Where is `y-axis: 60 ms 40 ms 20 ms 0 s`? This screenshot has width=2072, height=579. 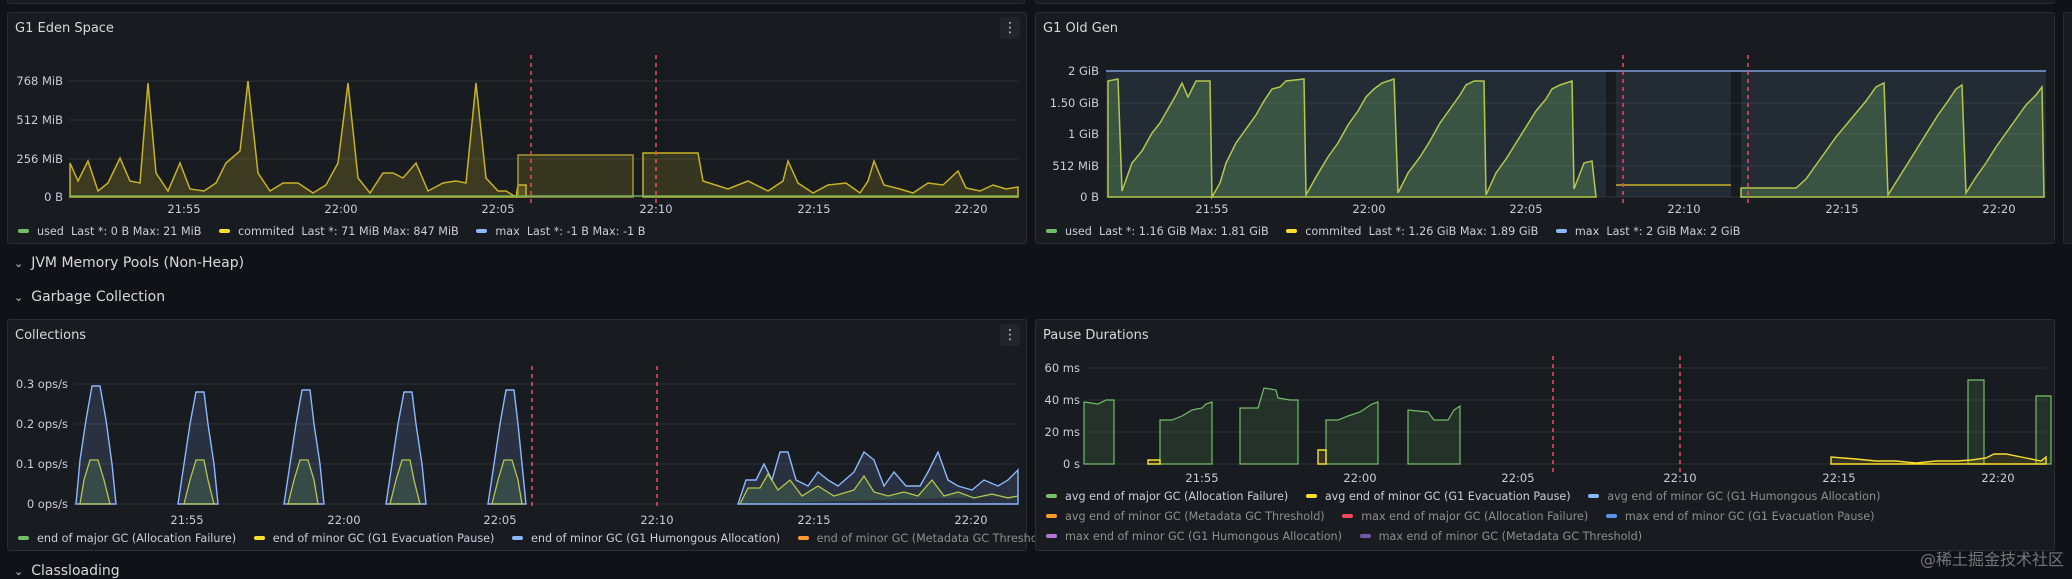 y-axis: 60 ms 40 ms 20 ms 0 s is located at coordinates (1062, 416).